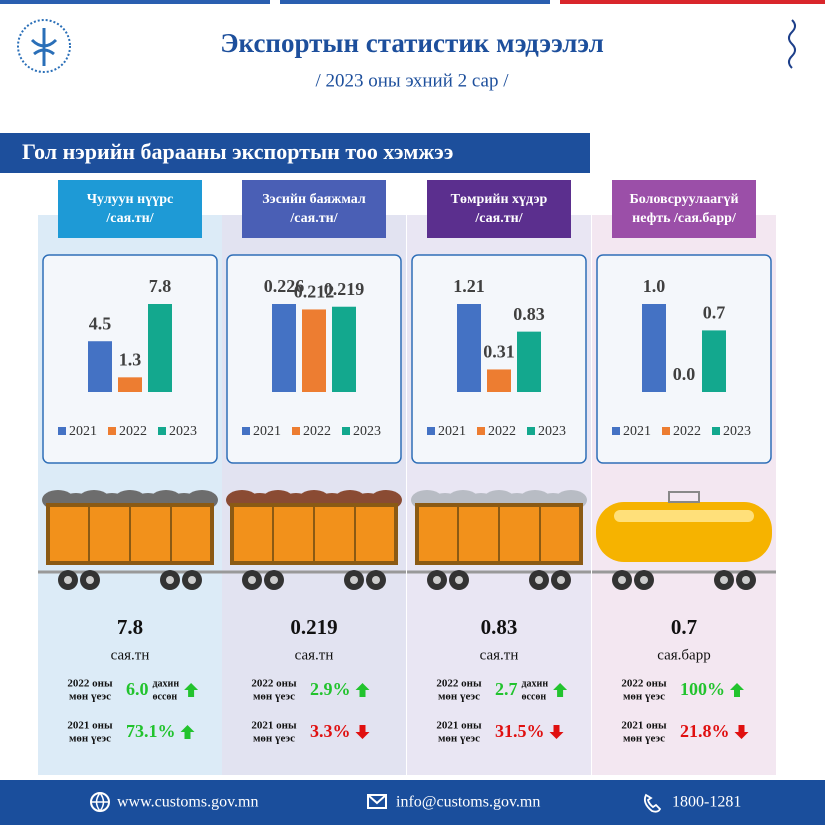  Describe the element at coordinates (330, 731) in the screenshot. I see `compare-value: 3.3%` at that location.